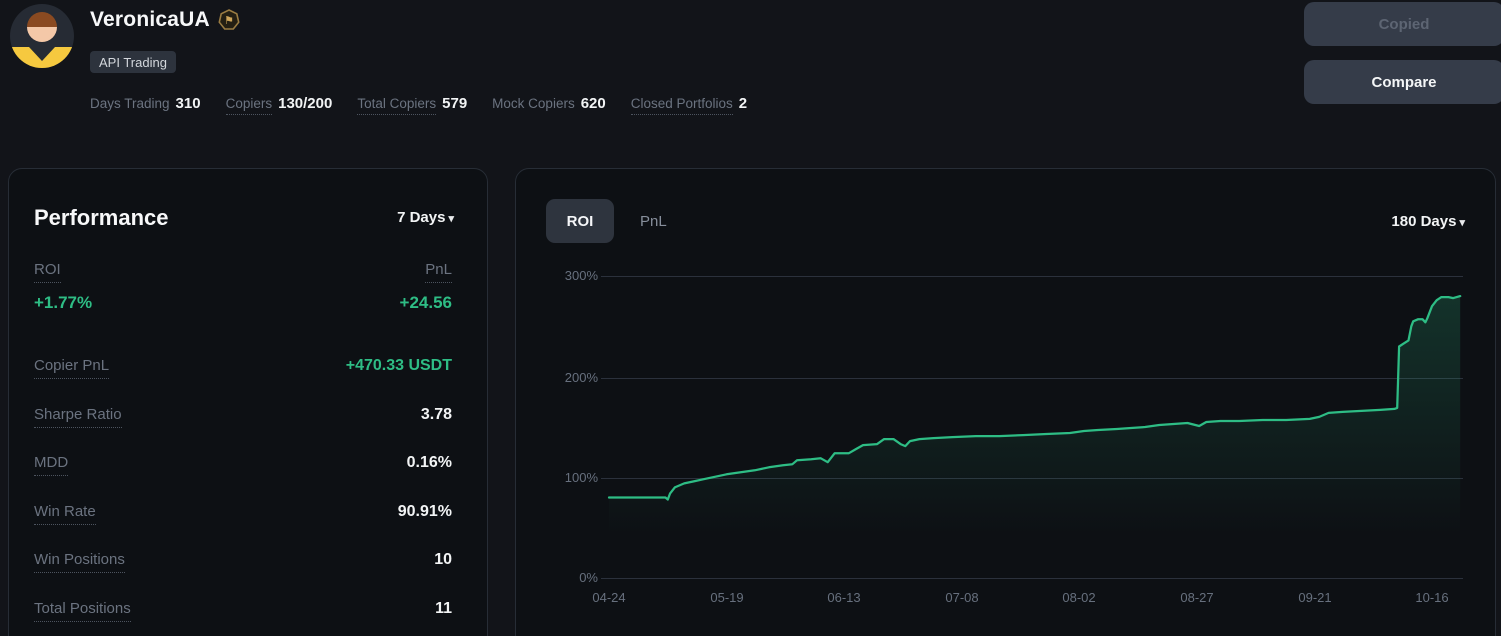 This screenshot has height=636, width=1501. What do you see at coordinates (397, 105) in the screenshot?
I see `stat-label: Total Copiers` at bounding box center [397, 105].